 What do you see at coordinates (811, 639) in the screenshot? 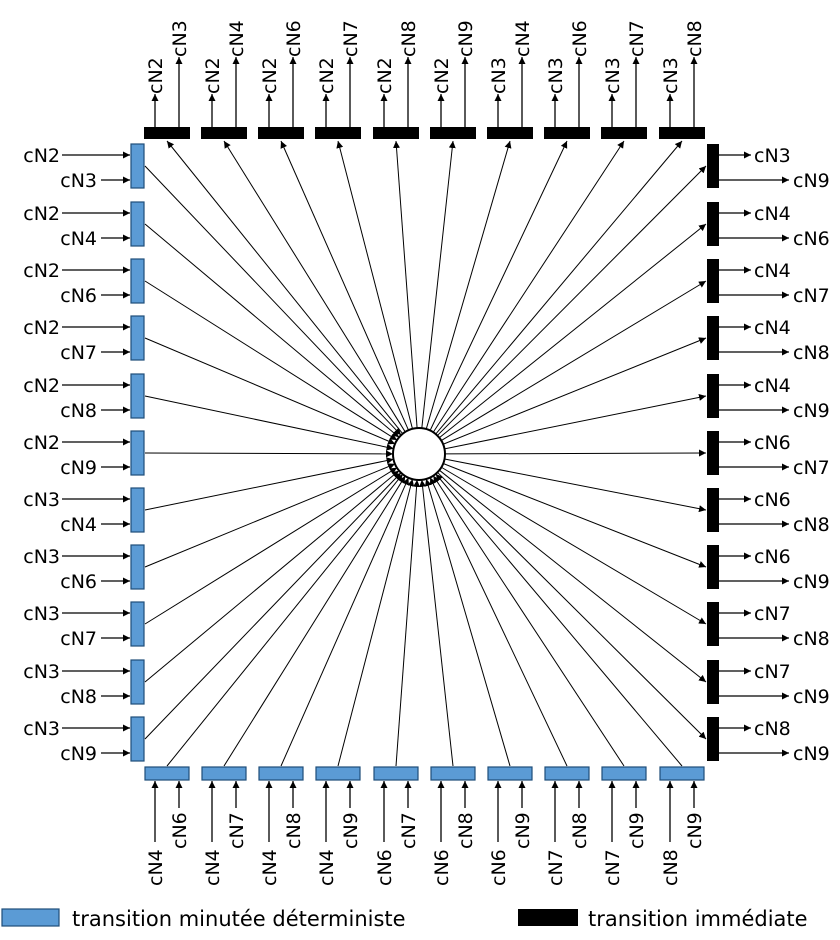
I see `right-label: cN8` at bounding box center [811, 639].